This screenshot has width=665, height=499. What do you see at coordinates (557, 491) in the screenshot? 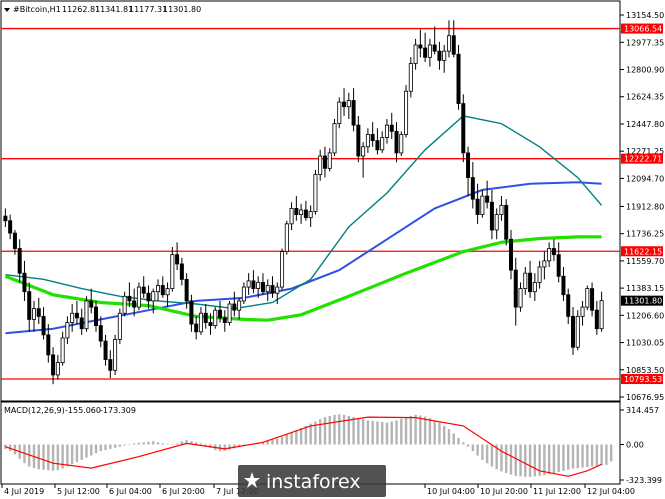
I see `x-tick-label: 11 Jul 12:00` at bounding box center [557, 491].